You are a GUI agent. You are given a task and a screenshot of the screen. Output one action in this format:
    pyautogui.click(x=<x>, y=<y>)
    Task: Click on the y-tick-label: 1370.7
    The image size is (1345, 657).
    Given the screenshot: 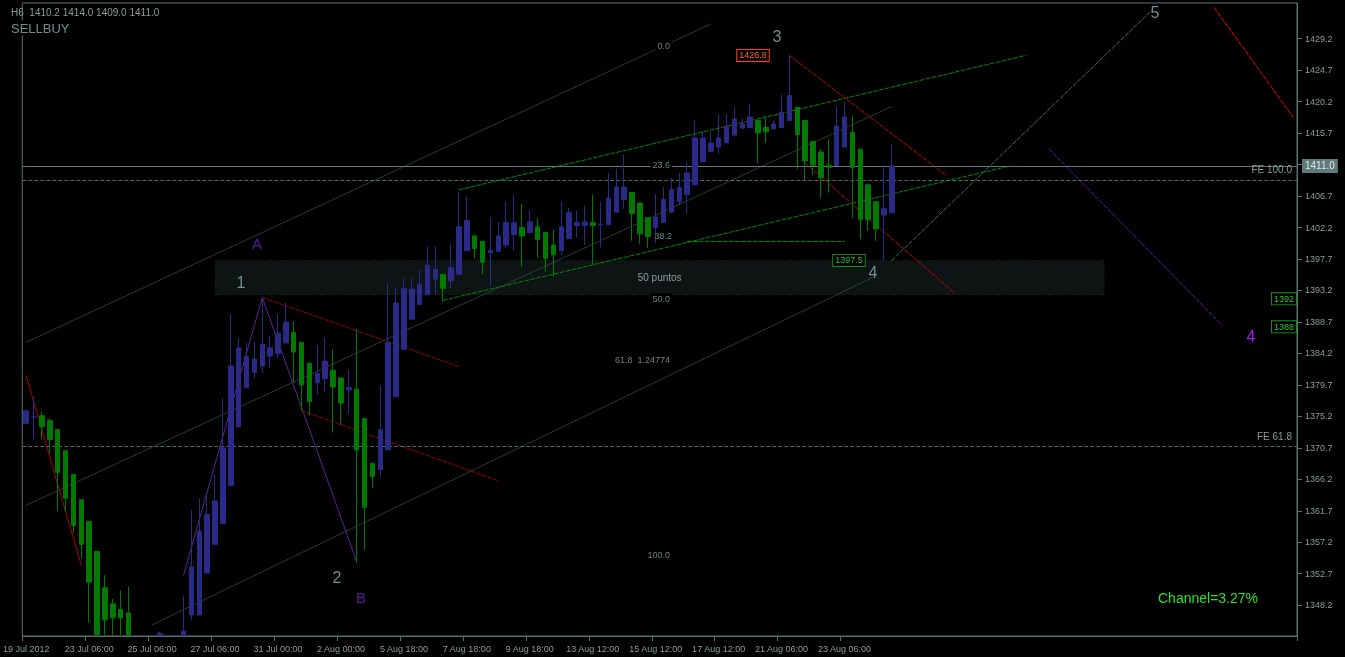 What is the action you would take?
    pyautogui.click(x=1319, y=447)
    